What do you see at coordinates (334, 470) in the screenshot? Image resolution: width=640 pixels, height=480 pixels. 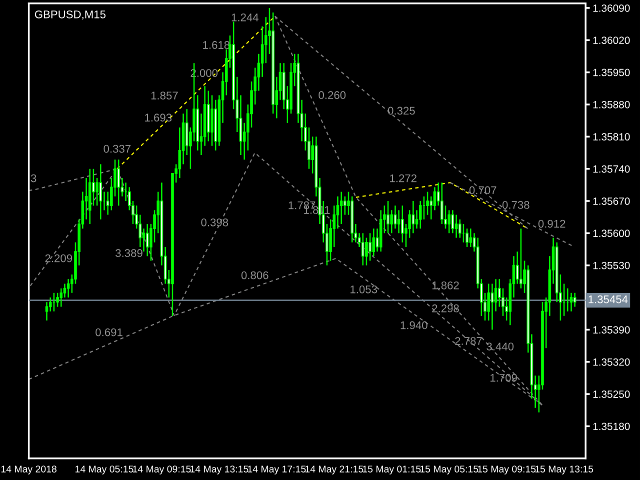 I see `x-tick-label: 14 May 21:15` at bounding box center [334, 470].